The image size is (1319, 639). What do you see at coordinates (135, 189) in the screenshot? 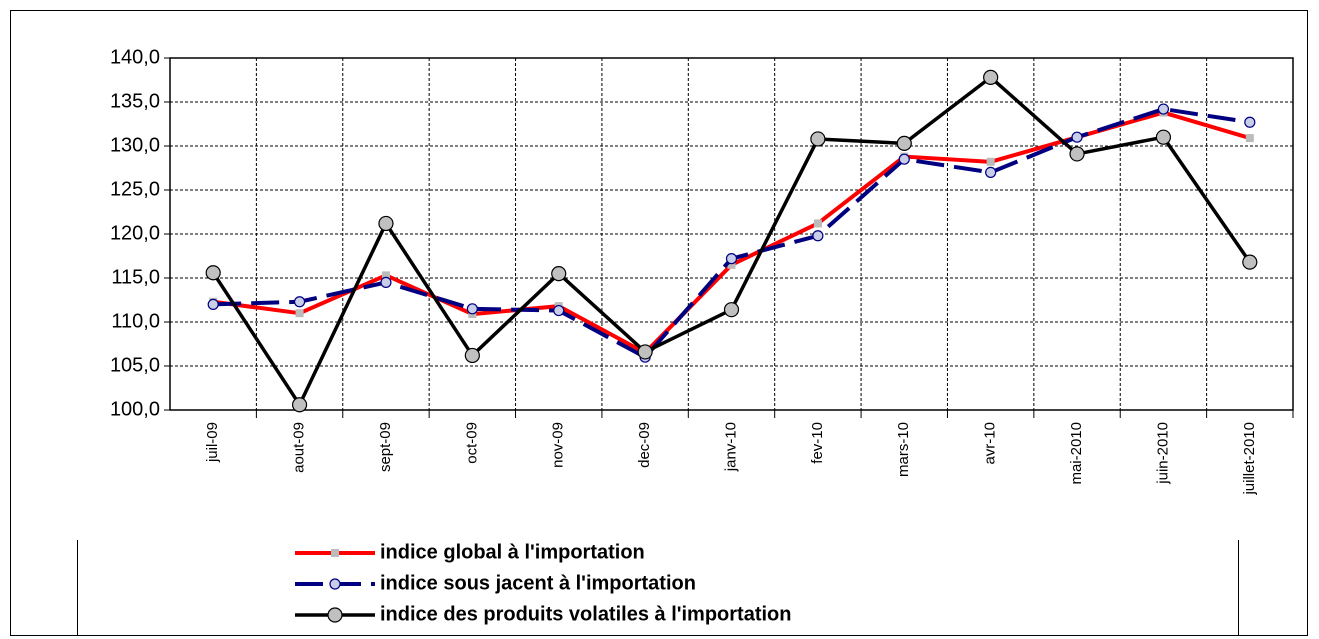
I see `y-tick-label: 125,0` at bounding box center [135, 189].